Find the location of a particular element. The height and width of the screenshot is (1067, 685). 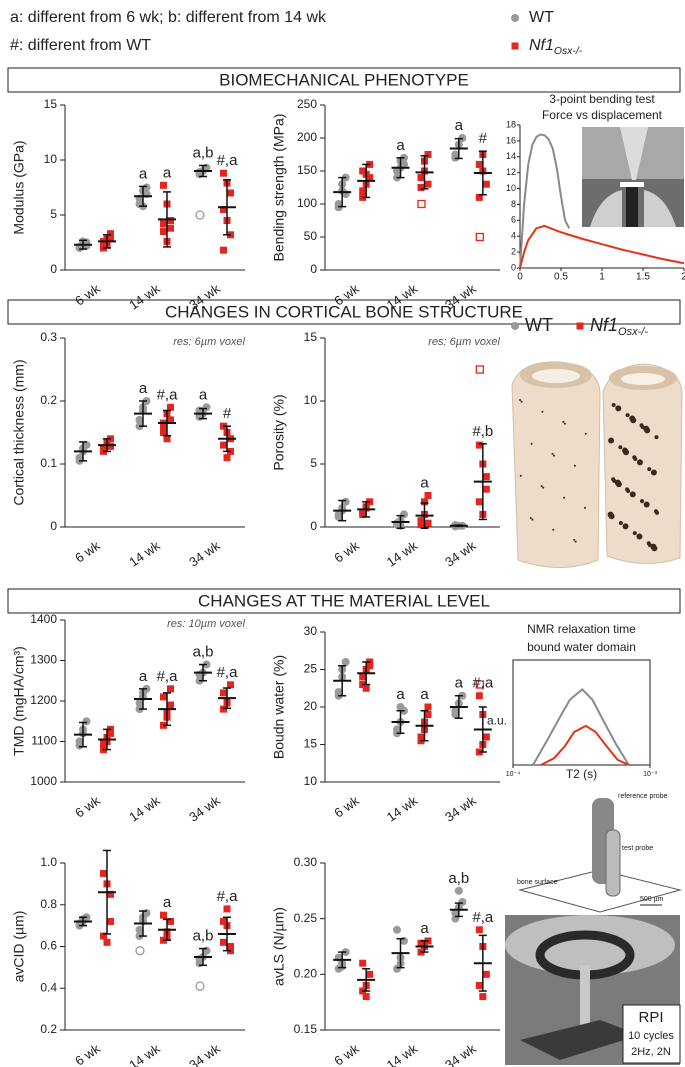

x-tick-label: 0 is located at coordinates (520, 277).